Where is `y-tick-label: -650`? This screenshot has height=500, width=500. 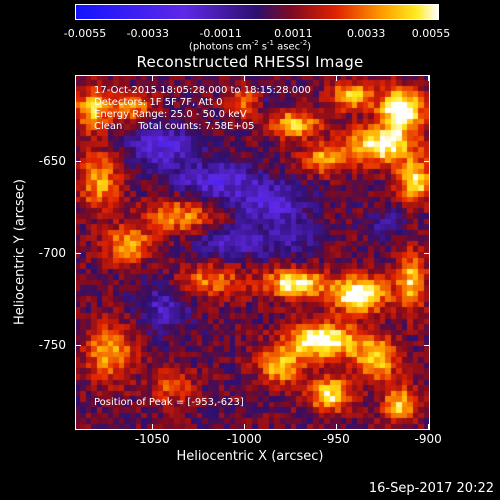 y-tick-label: -650 is located at coordinates (52, 161).